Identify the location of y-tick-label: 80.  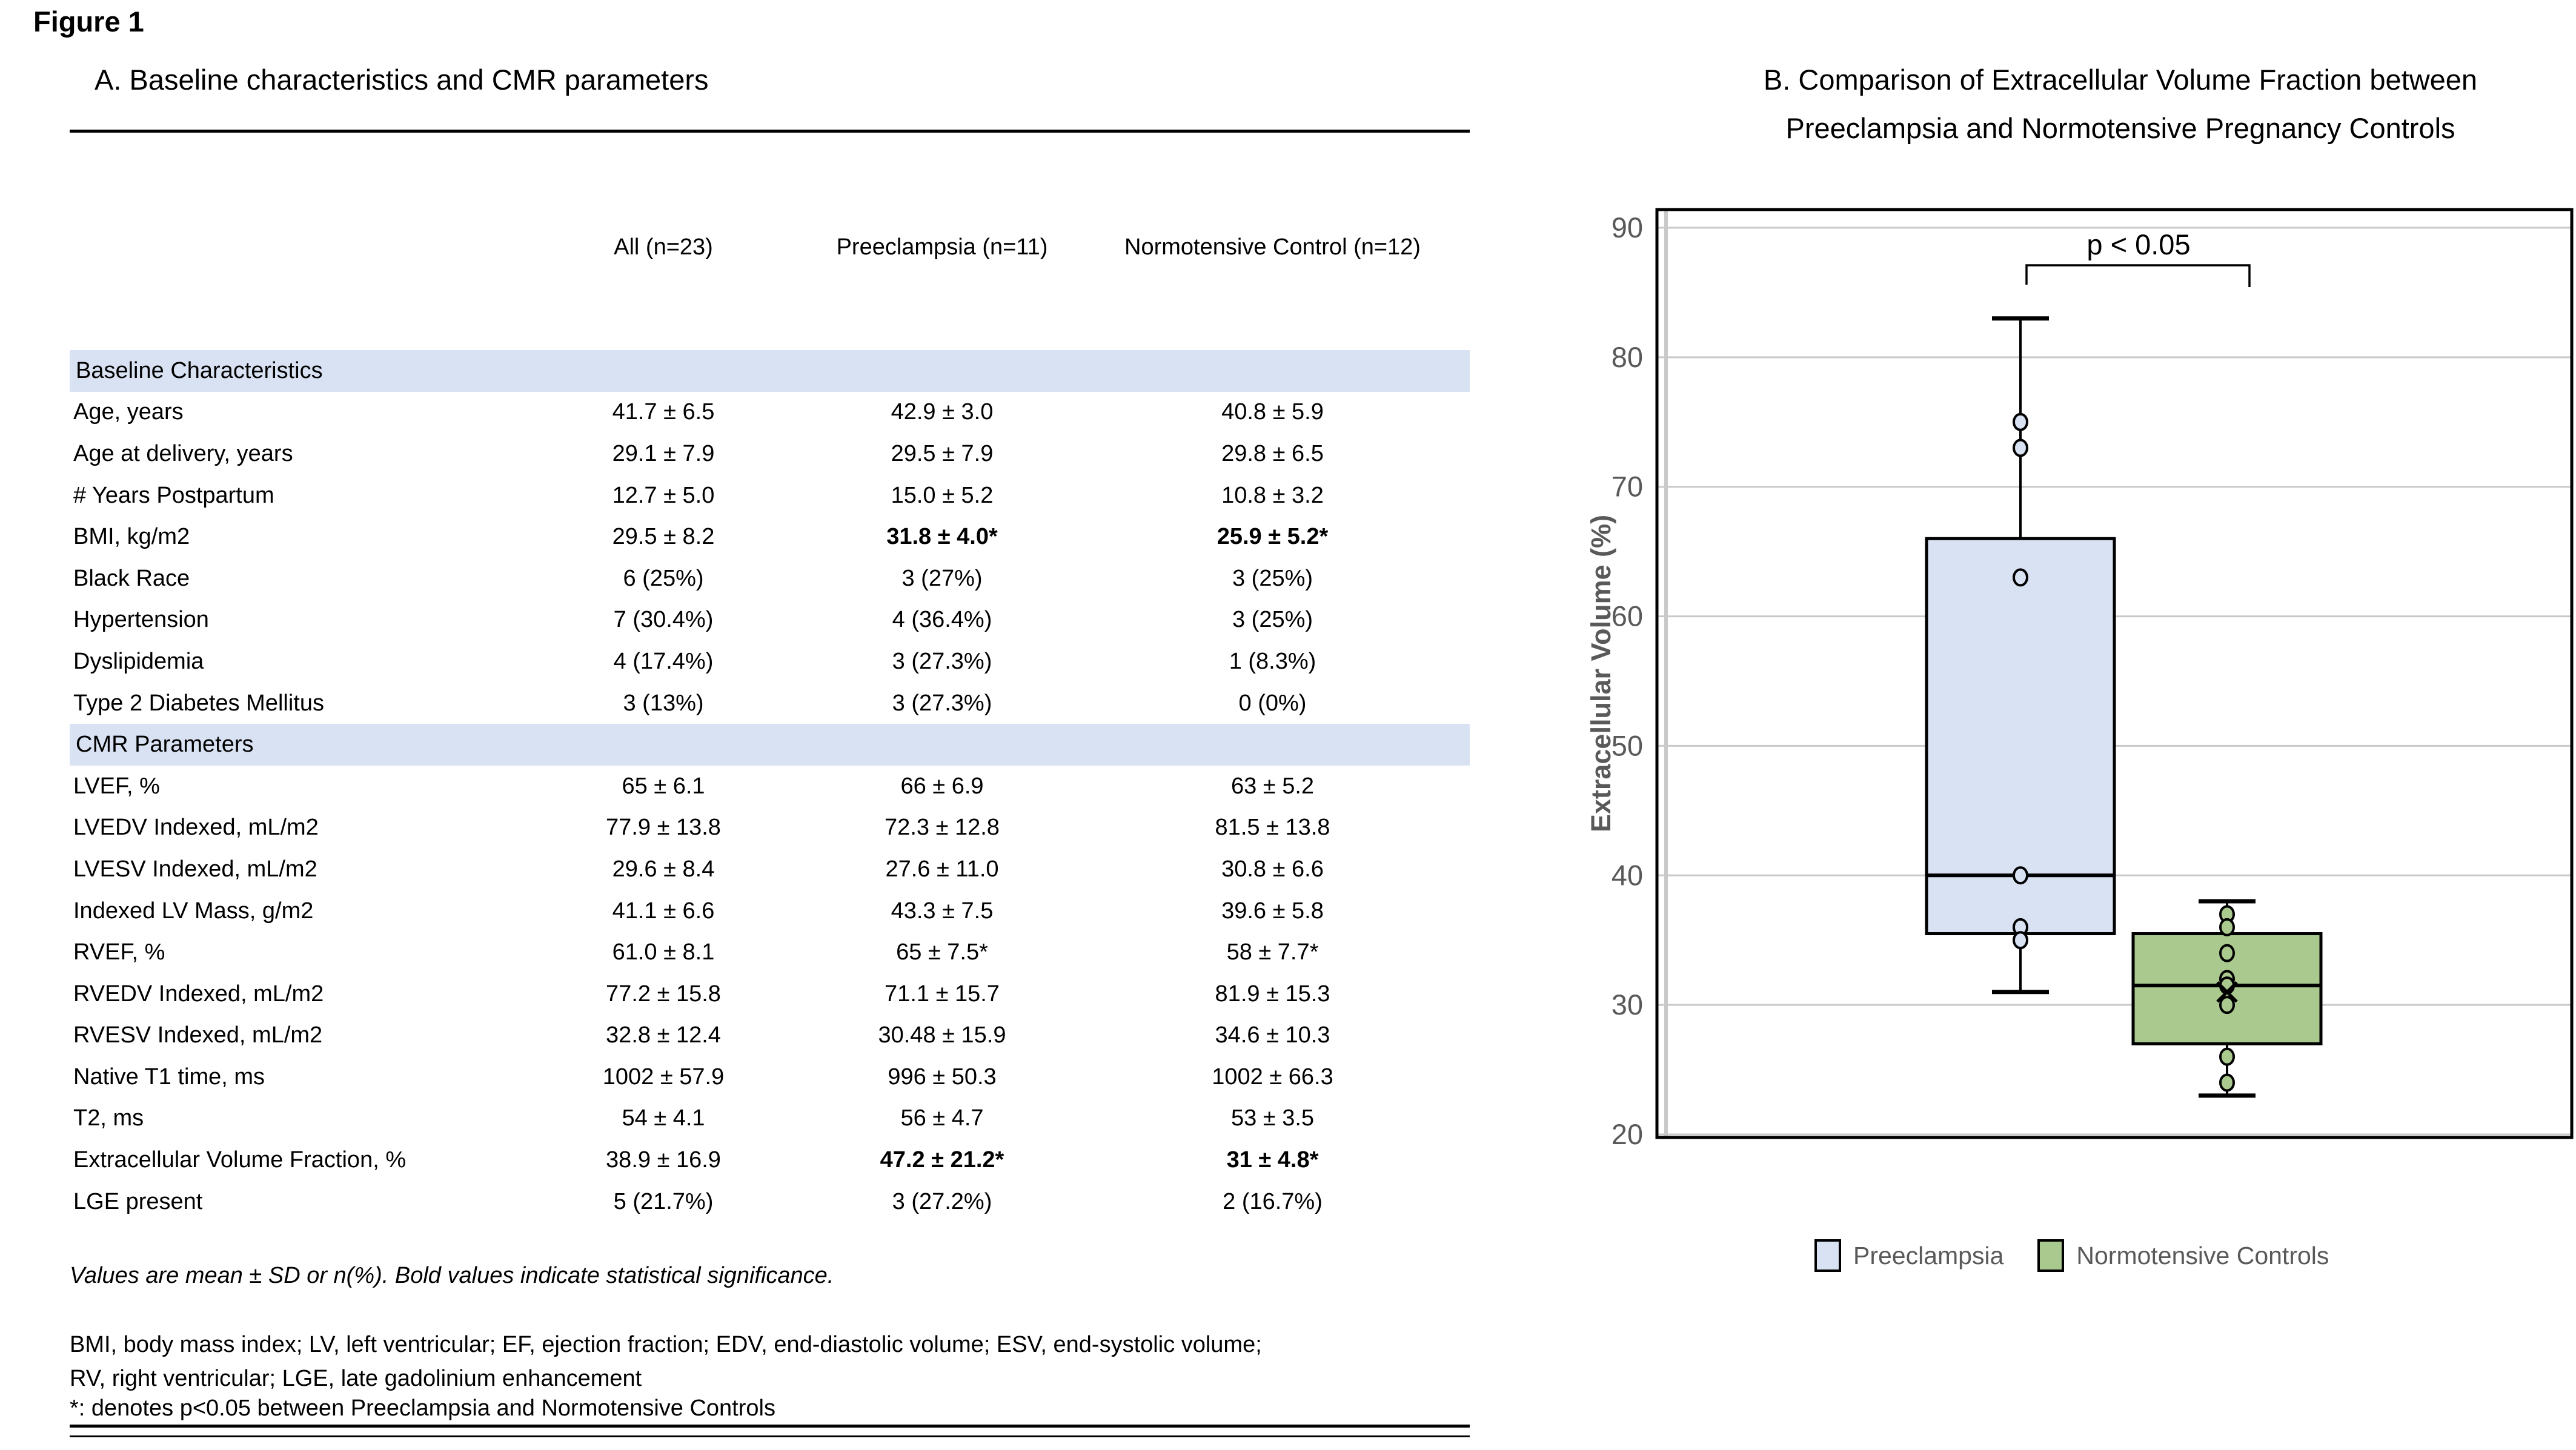
(1627, 357).